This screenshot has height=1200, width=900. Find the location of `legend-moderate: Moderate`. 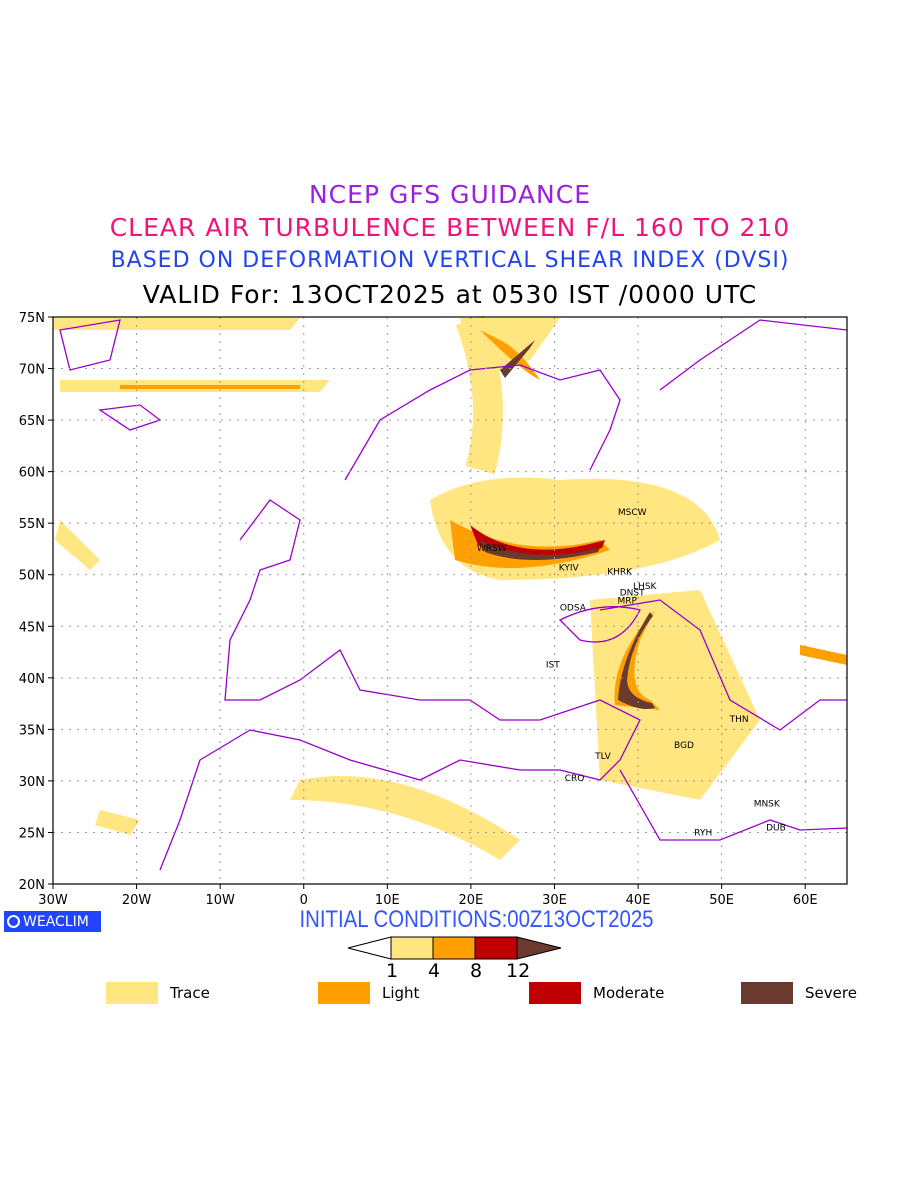

legend-moderate: Moderate is located at coordinates (596, 993).